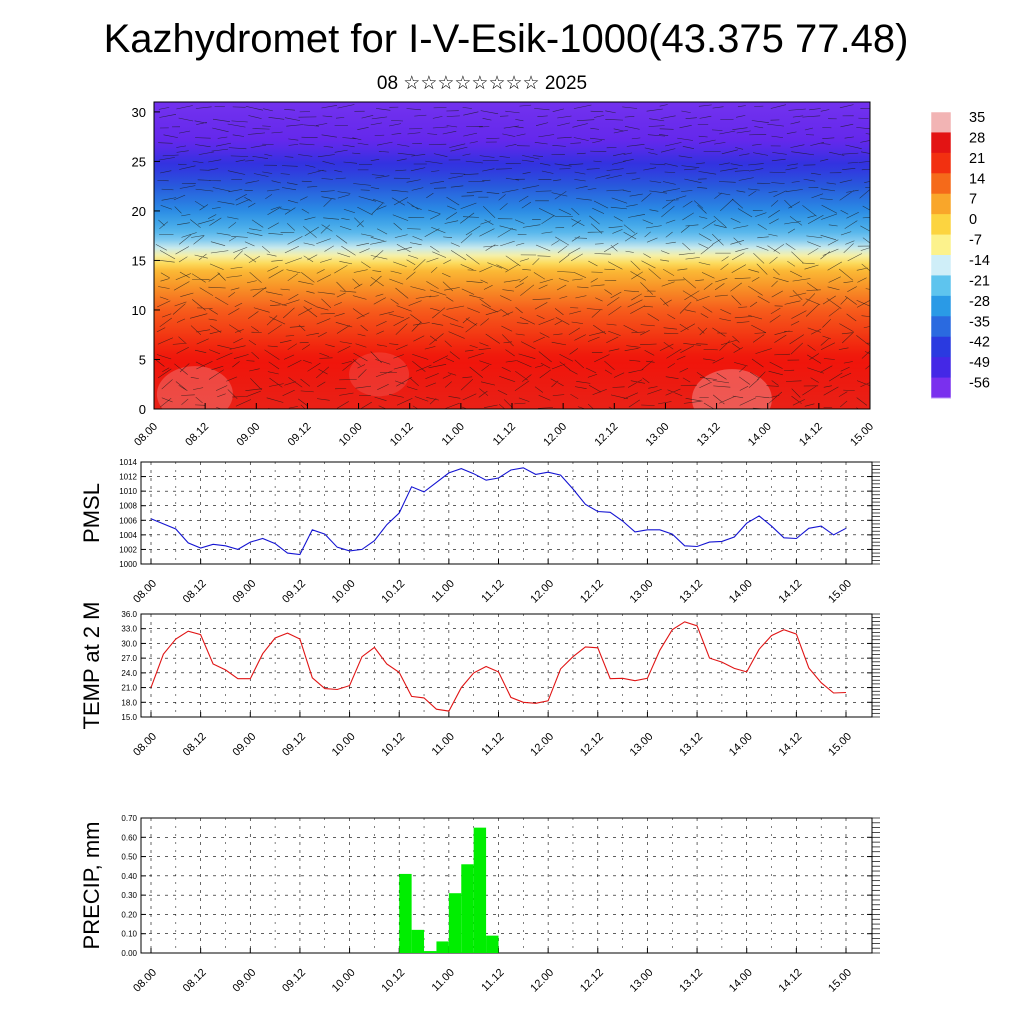 This screenshot has height=1024, width=1024. Describe the element at coordinates (979, 322) in the screenshot. I see `colorbar-label: -35` at that location.